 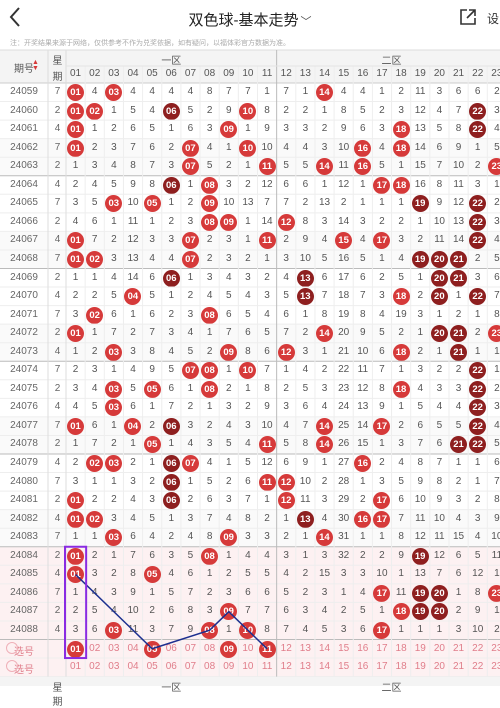 What do you see at coordinates (305, 519) in the screenshot?
I see `winning-number-ball: 13` at bounding box center [305, 519].